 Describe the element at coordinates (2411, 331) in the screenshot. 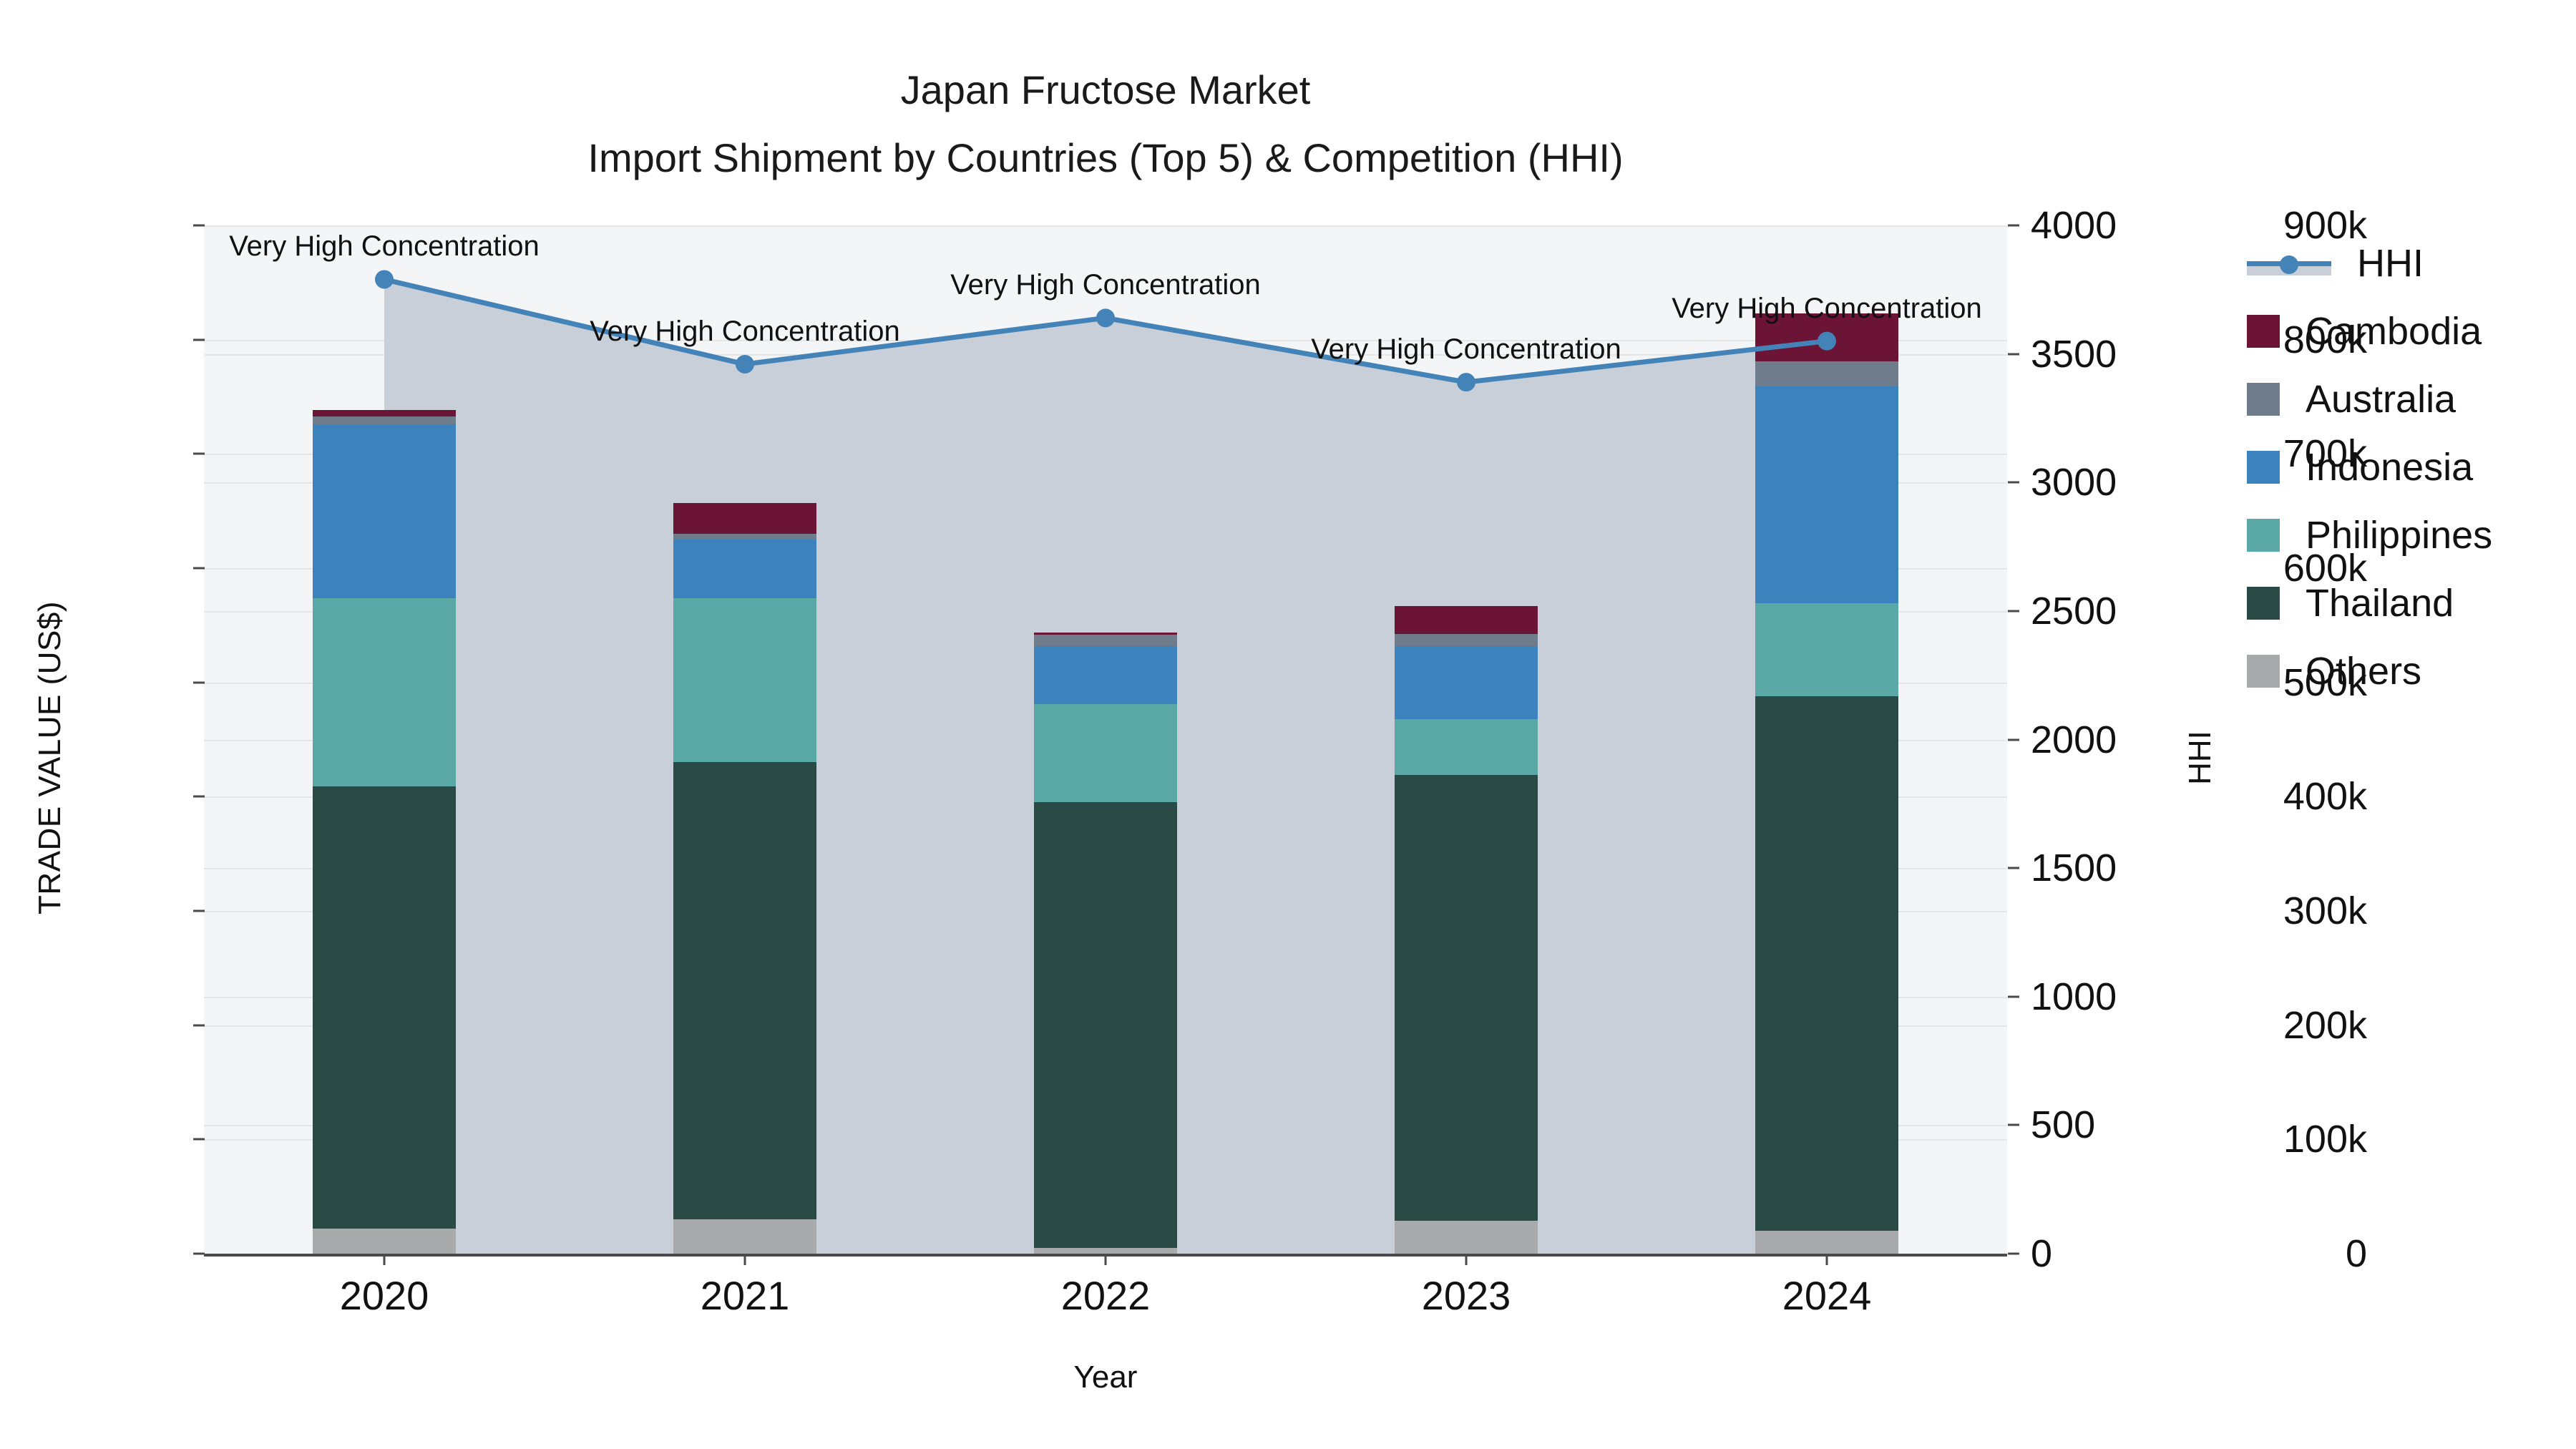

I see `legend-item-cambodia: Cambodia` at that location.